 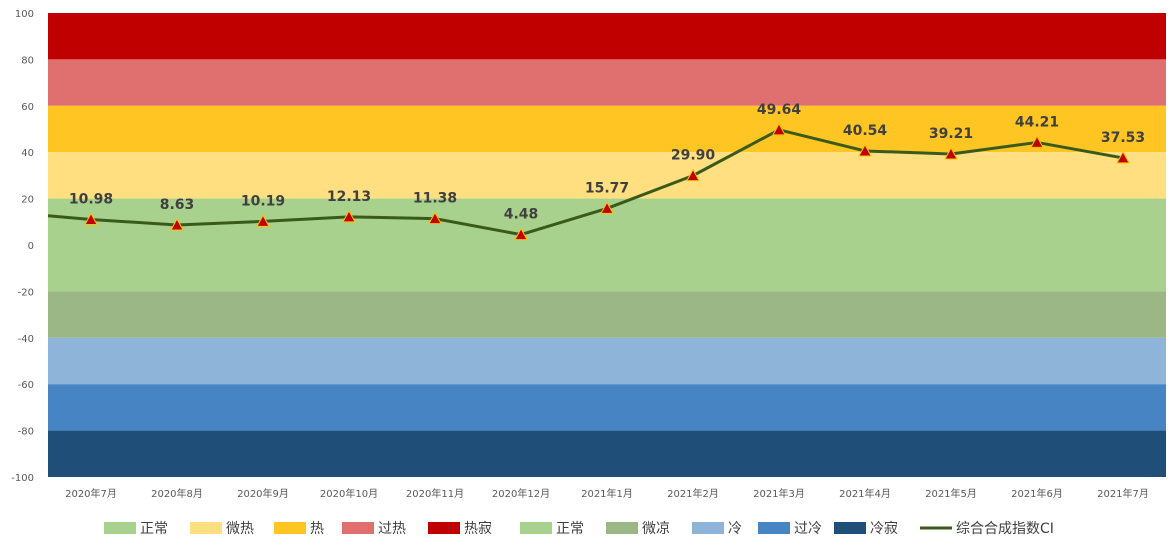 I want to click on y-tick-label: -20, so click(x=26, y=292).